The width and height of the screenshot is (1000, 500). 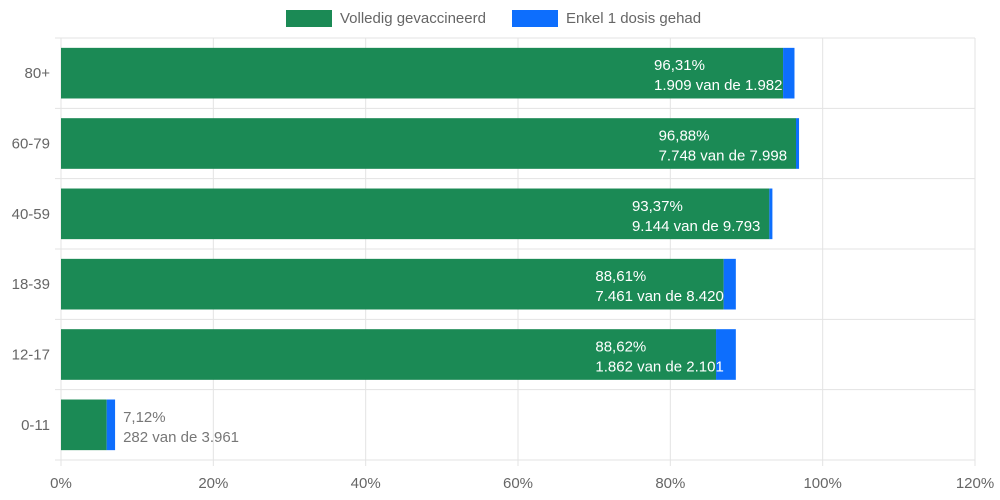 What do you see at coordinates (38, 73) in the screenshot?
I see `y-tick-label: 80+` at bounding box center [38, 73].